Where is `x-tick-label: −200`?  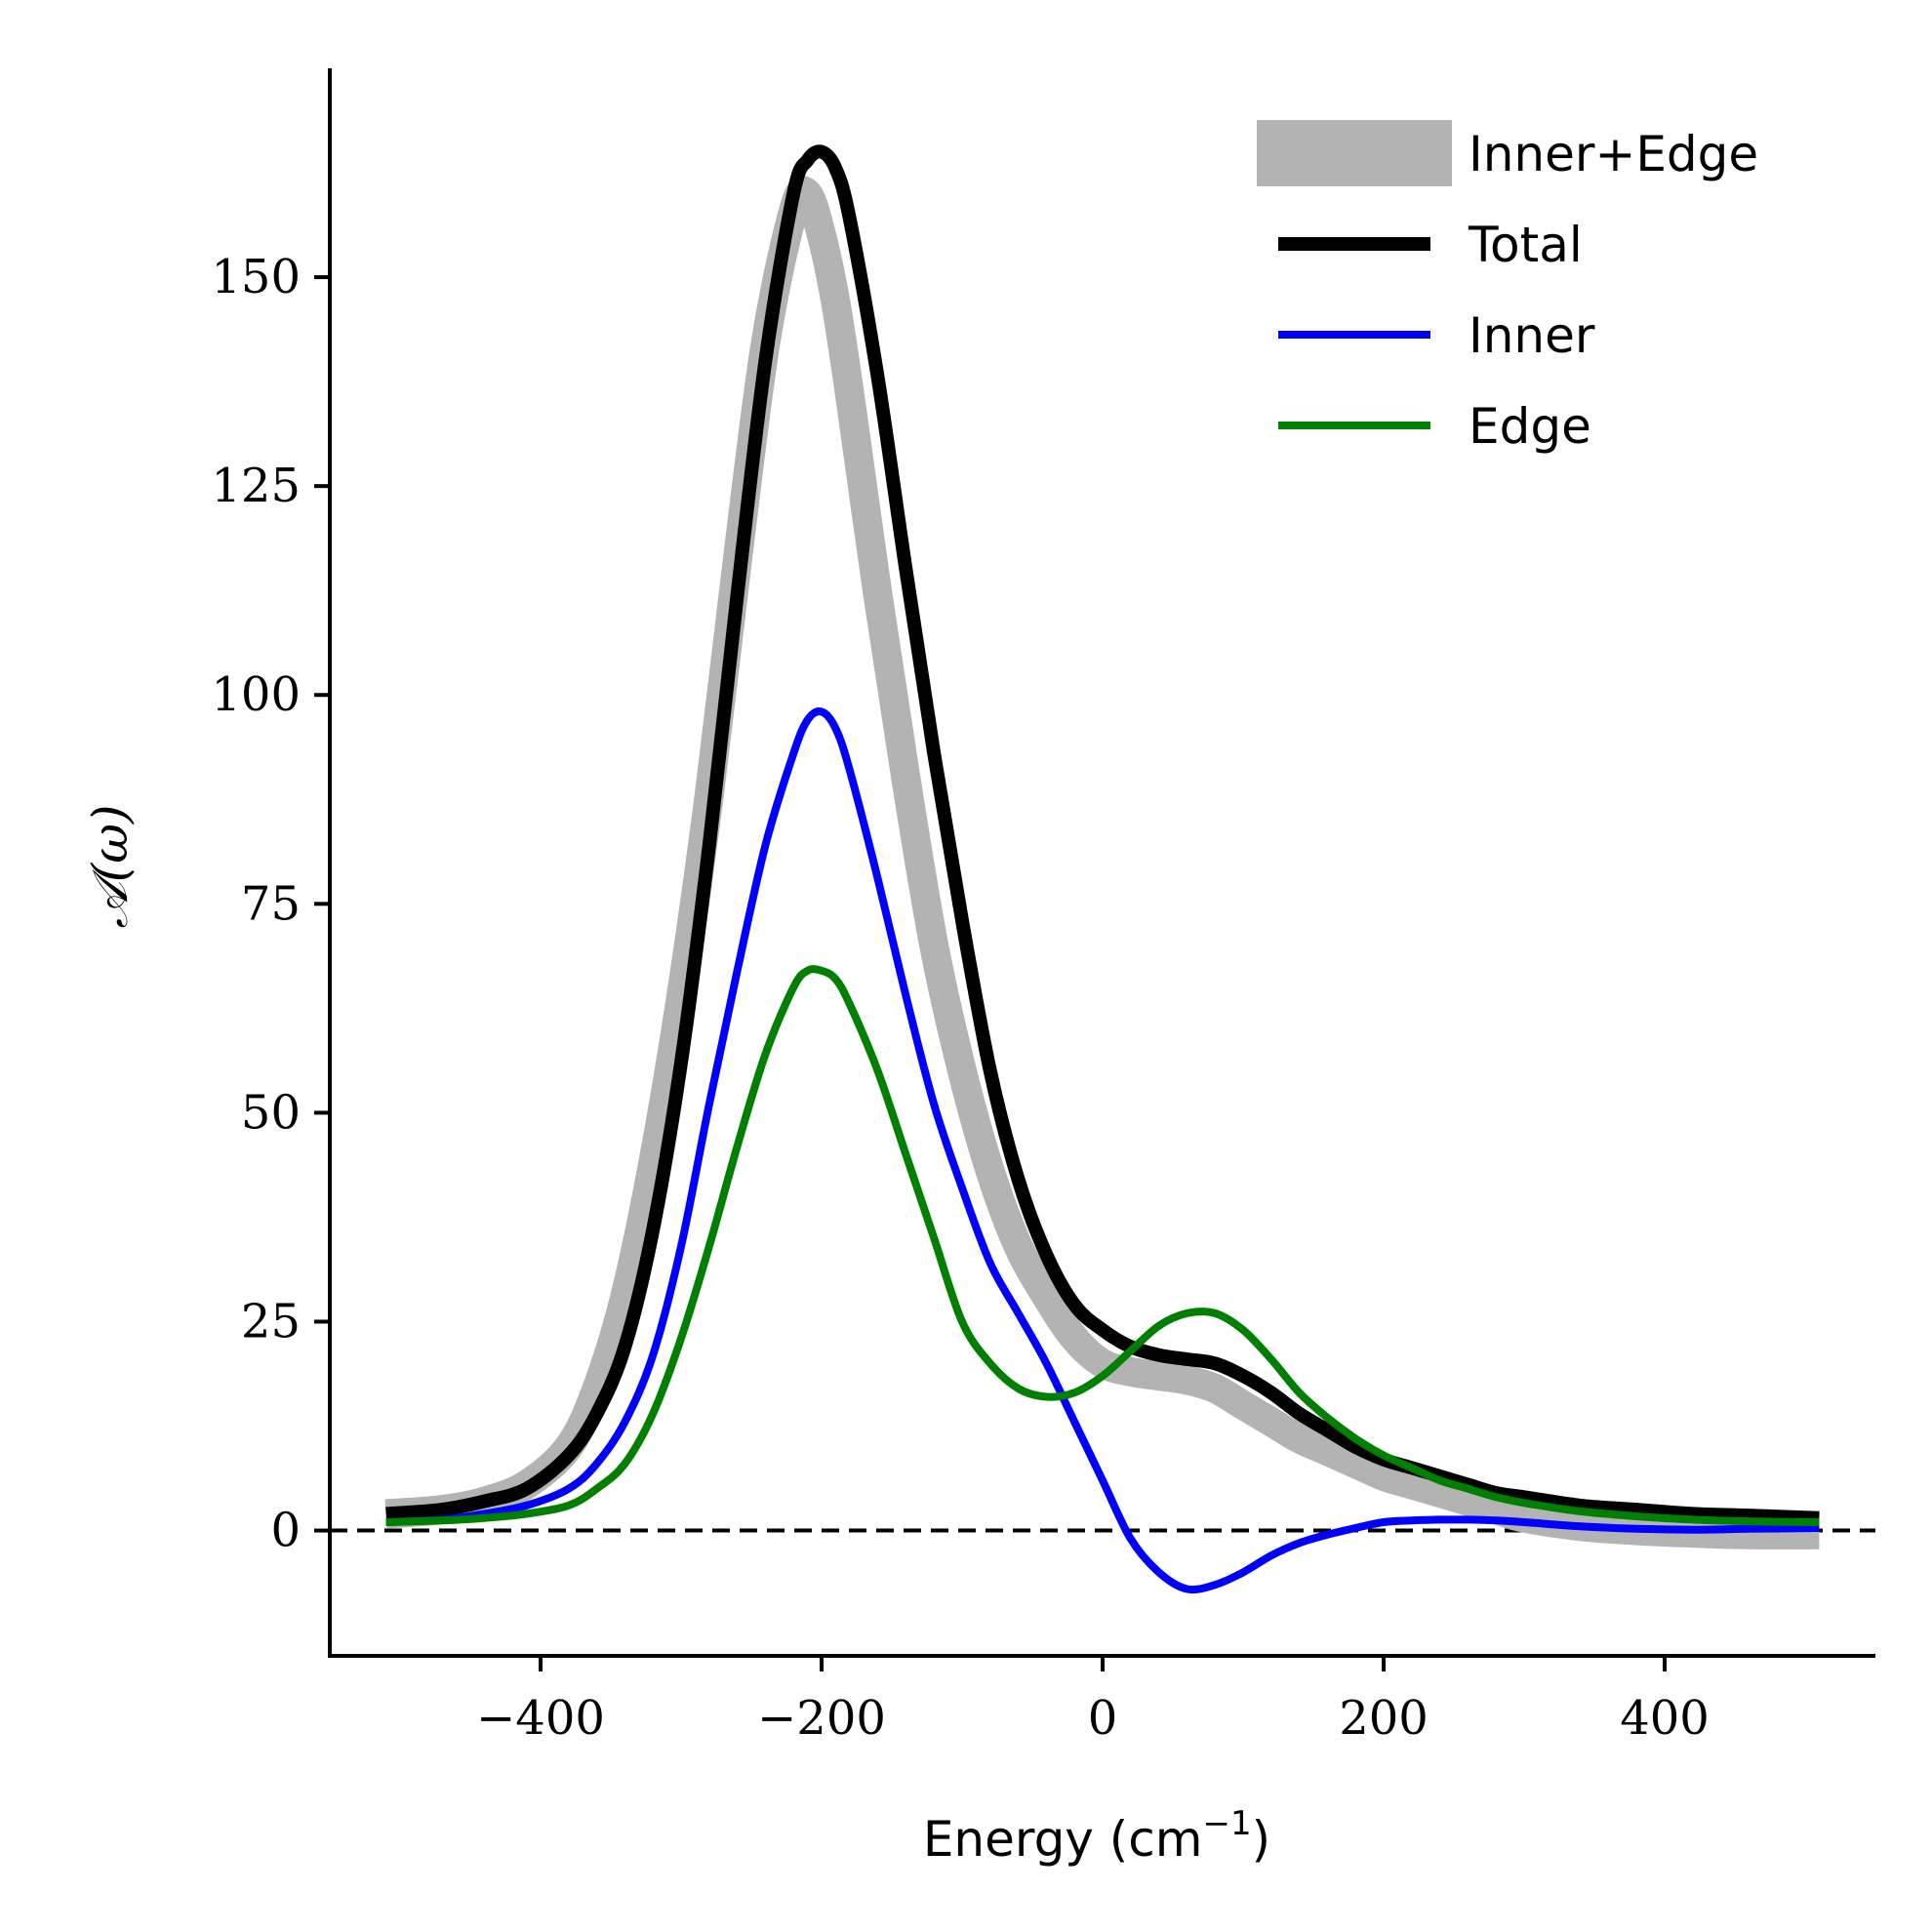
x-tick-label: −200 is located at coordinates (821, 1718).